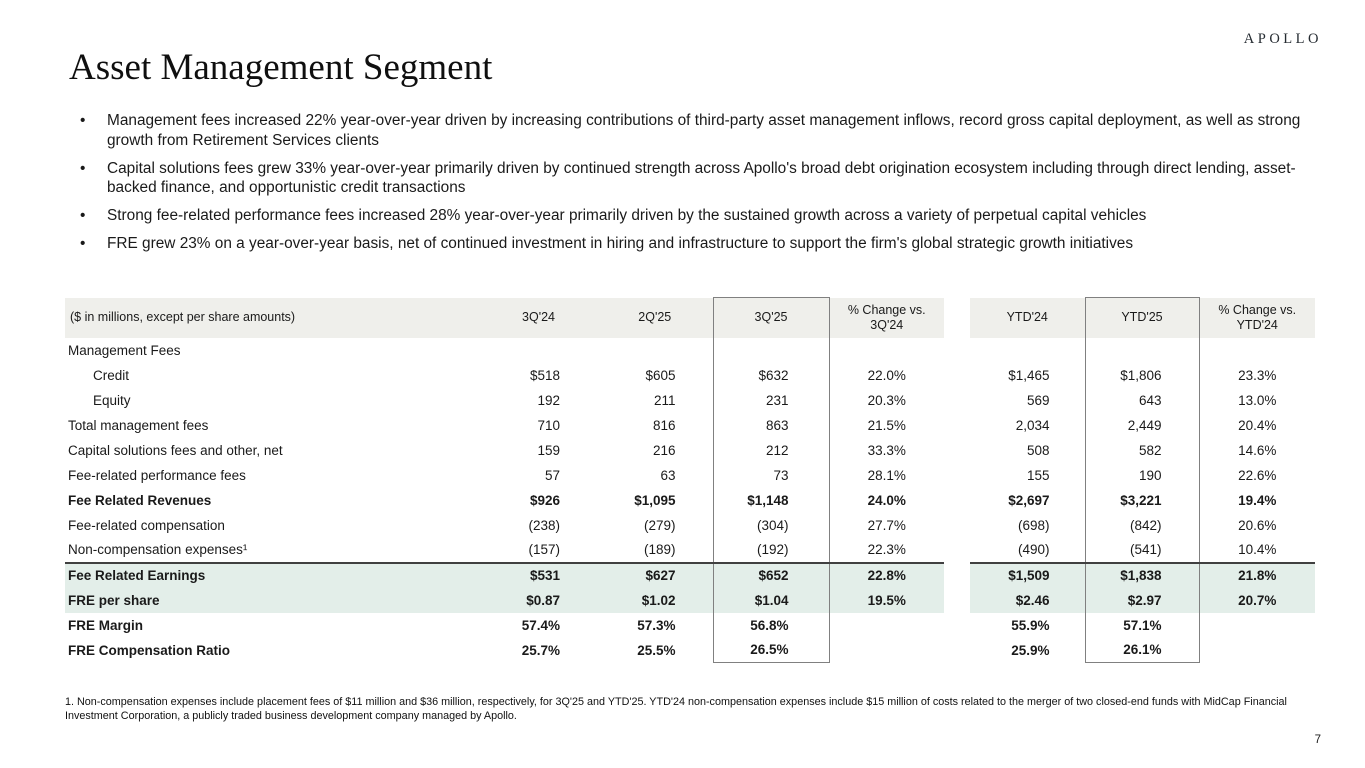  What do you see at coordinates (690, 400) in the screenshot?
I see `table-row: Equity 192 211 231 20.3% 569 643 13.0%` at bounding box center [690, 400].